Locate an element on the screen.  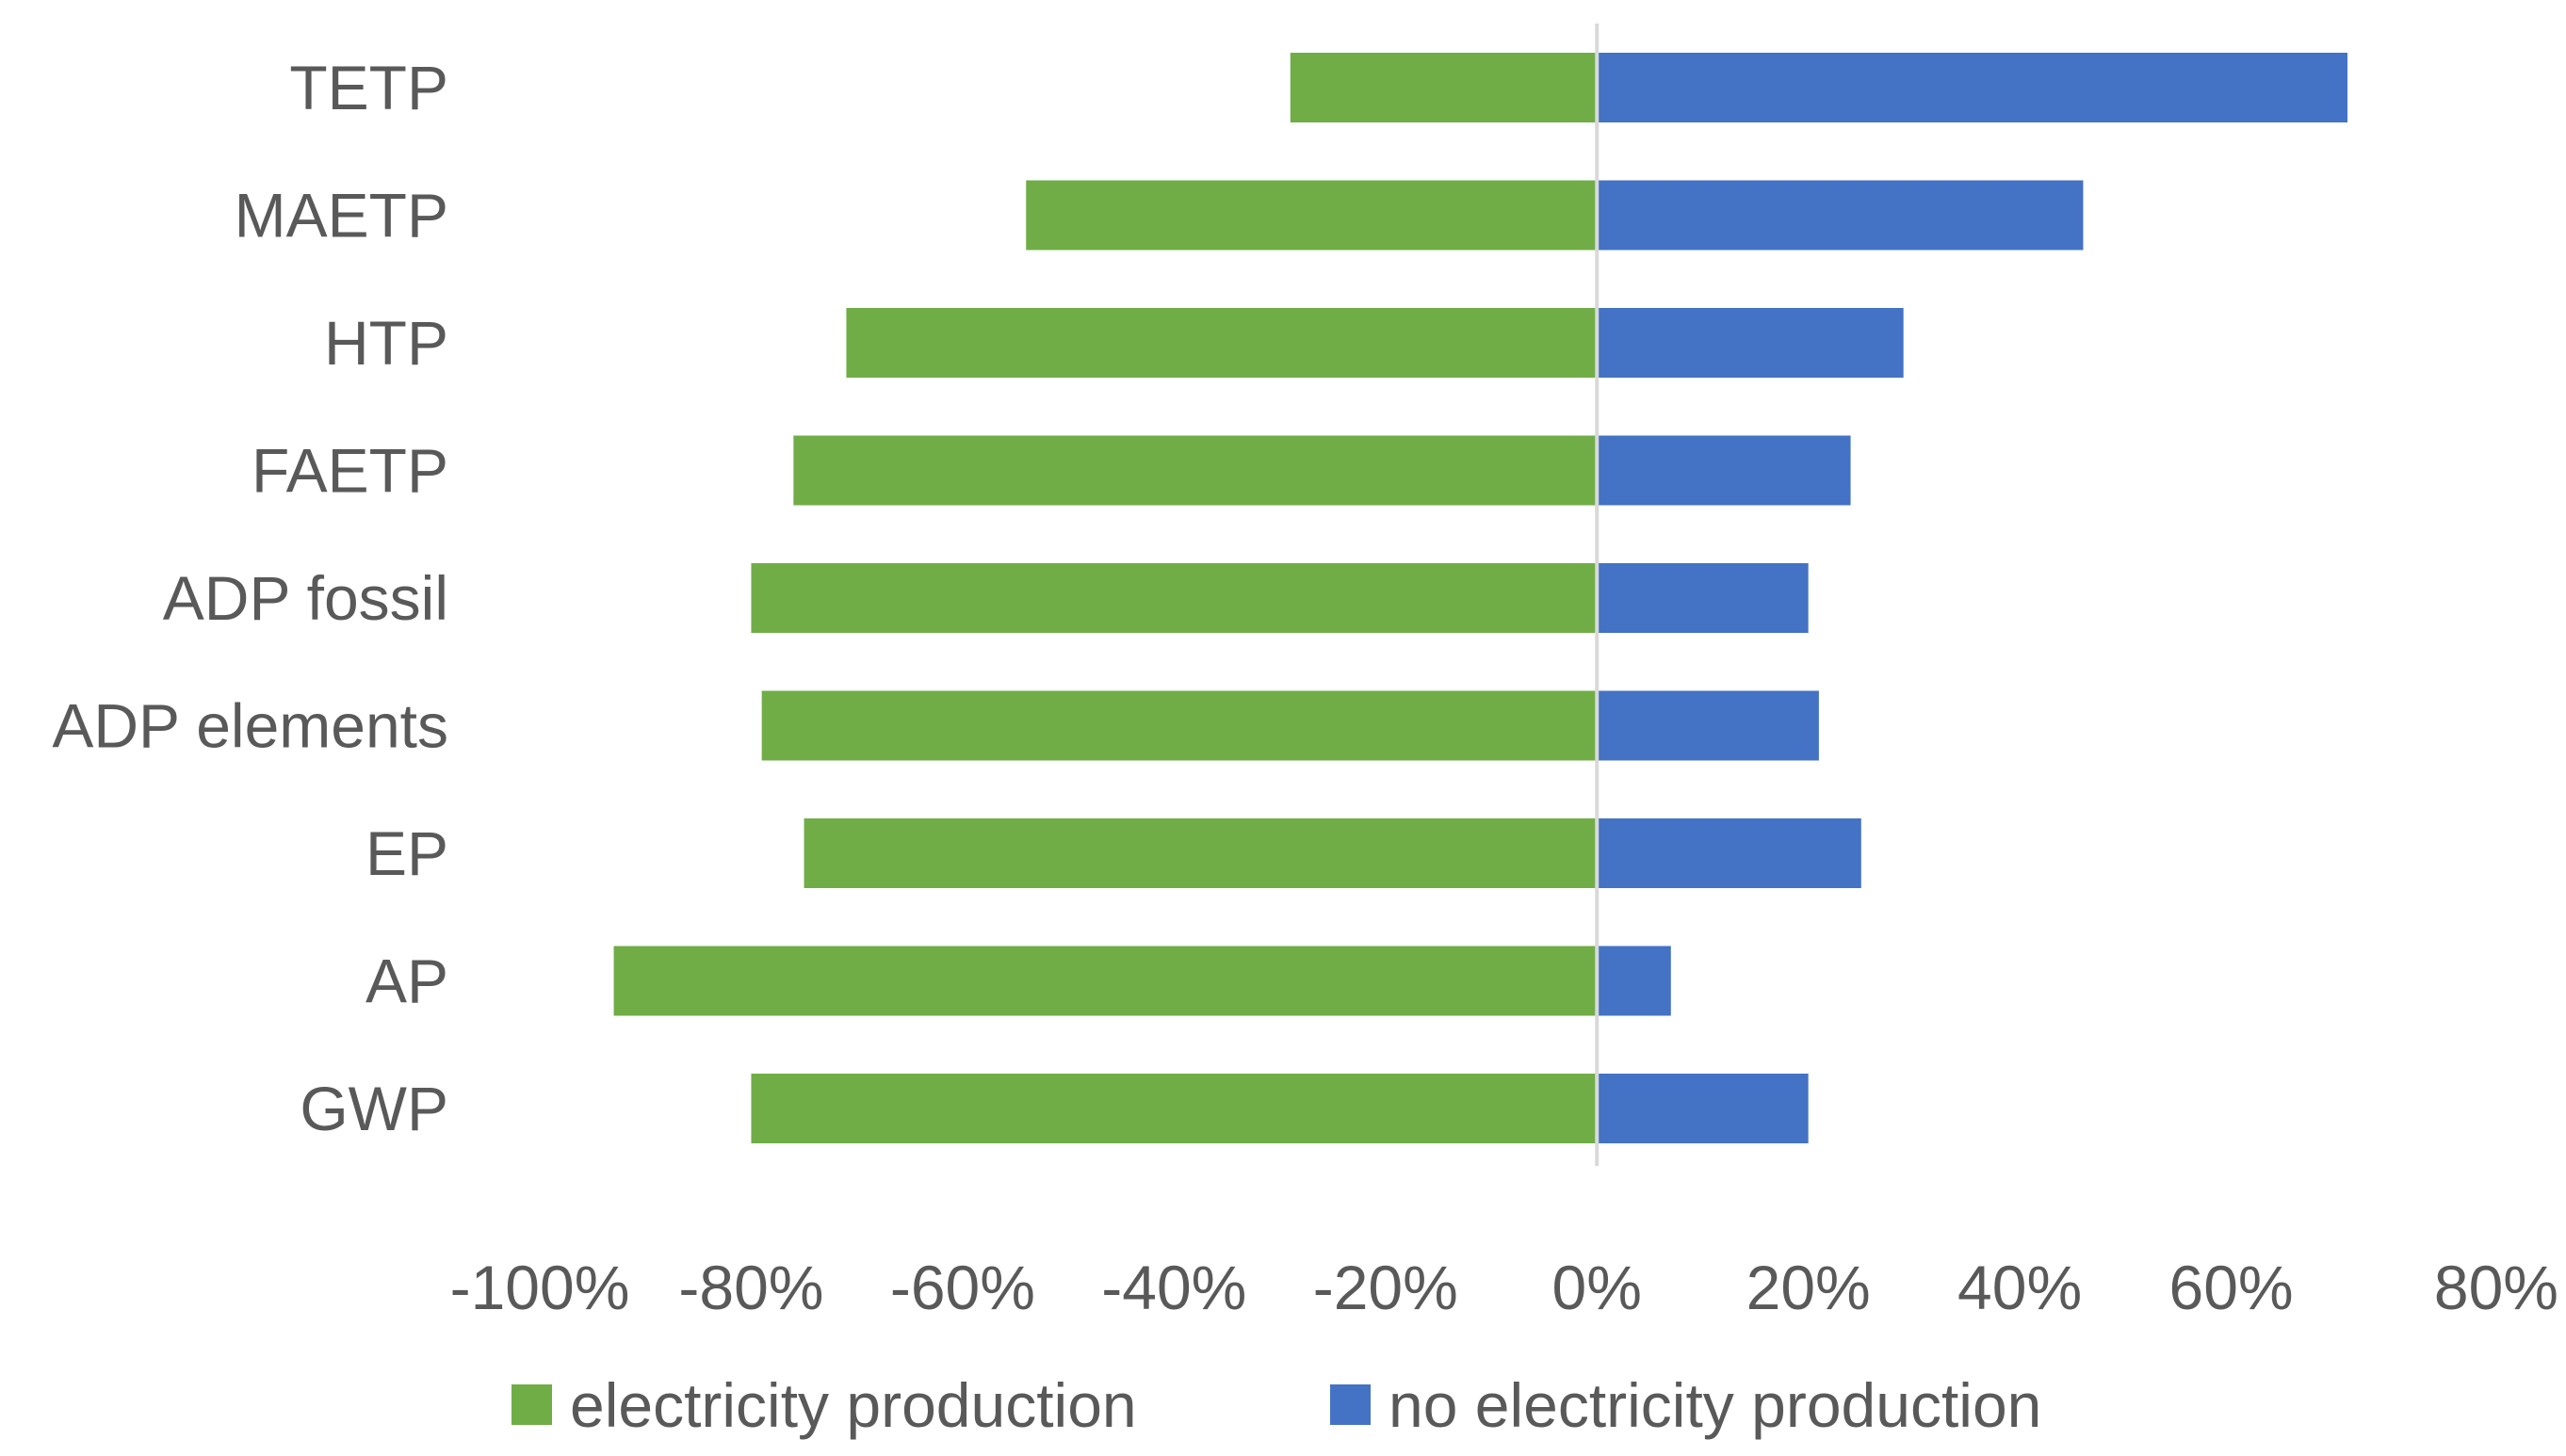
bar-no-electricity-production-ap is located at coordinates (1634, 981).